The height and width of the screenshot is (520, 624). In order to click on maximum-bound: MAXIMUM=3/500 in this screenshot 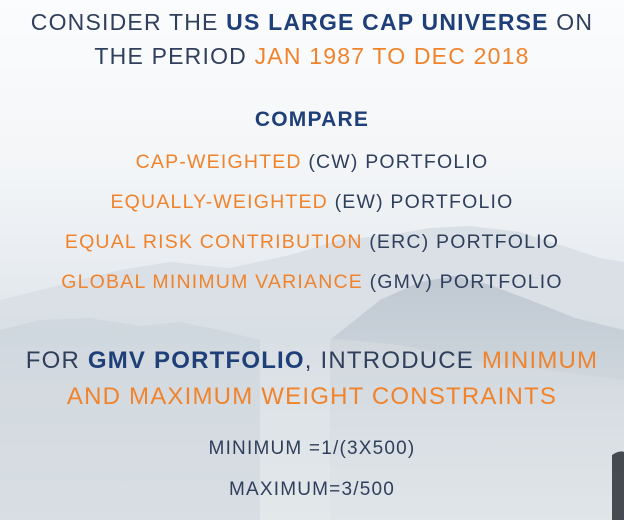, I will do `click(312, 489)`.